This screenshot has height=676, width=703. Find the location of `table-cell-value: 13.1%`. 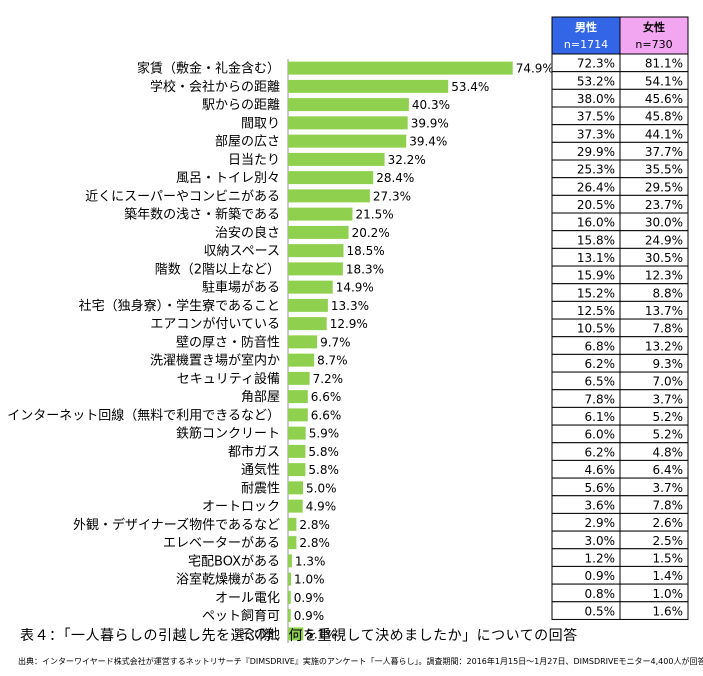

table-cell-value: 13.1% is located at coordinates (596, 258).